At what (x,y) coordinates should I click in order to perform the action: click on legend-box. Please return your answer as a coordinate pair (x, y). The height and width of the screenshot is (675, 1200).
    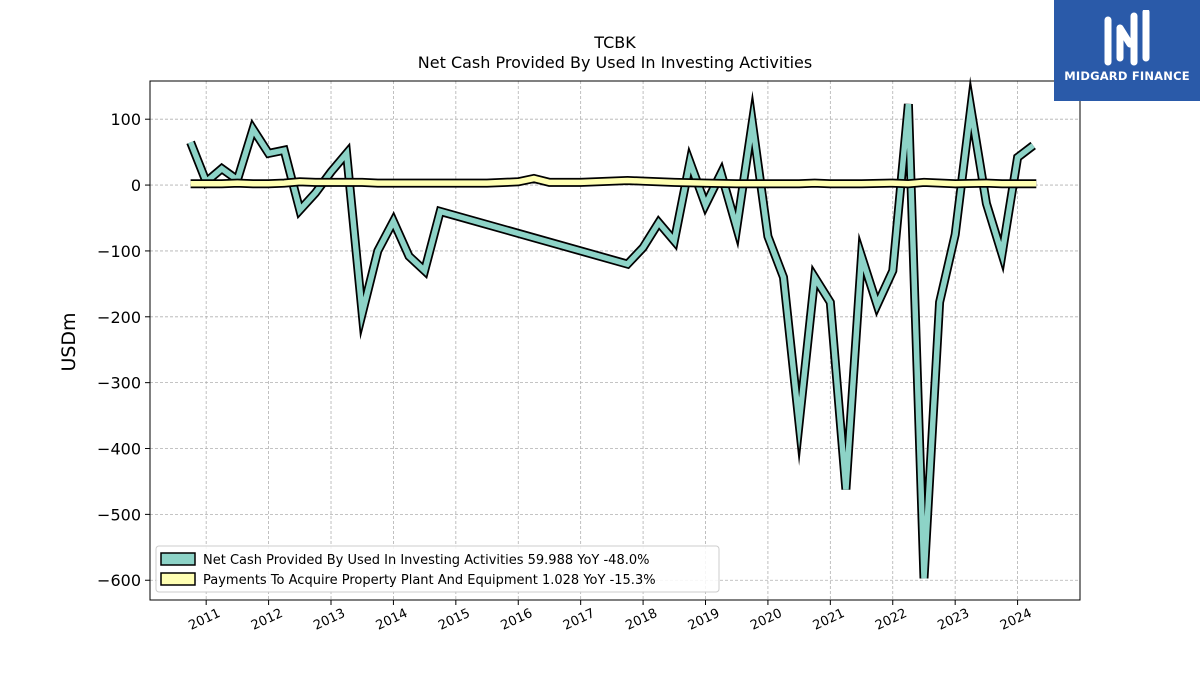
    Looking at the image, I should click on (437, 569).